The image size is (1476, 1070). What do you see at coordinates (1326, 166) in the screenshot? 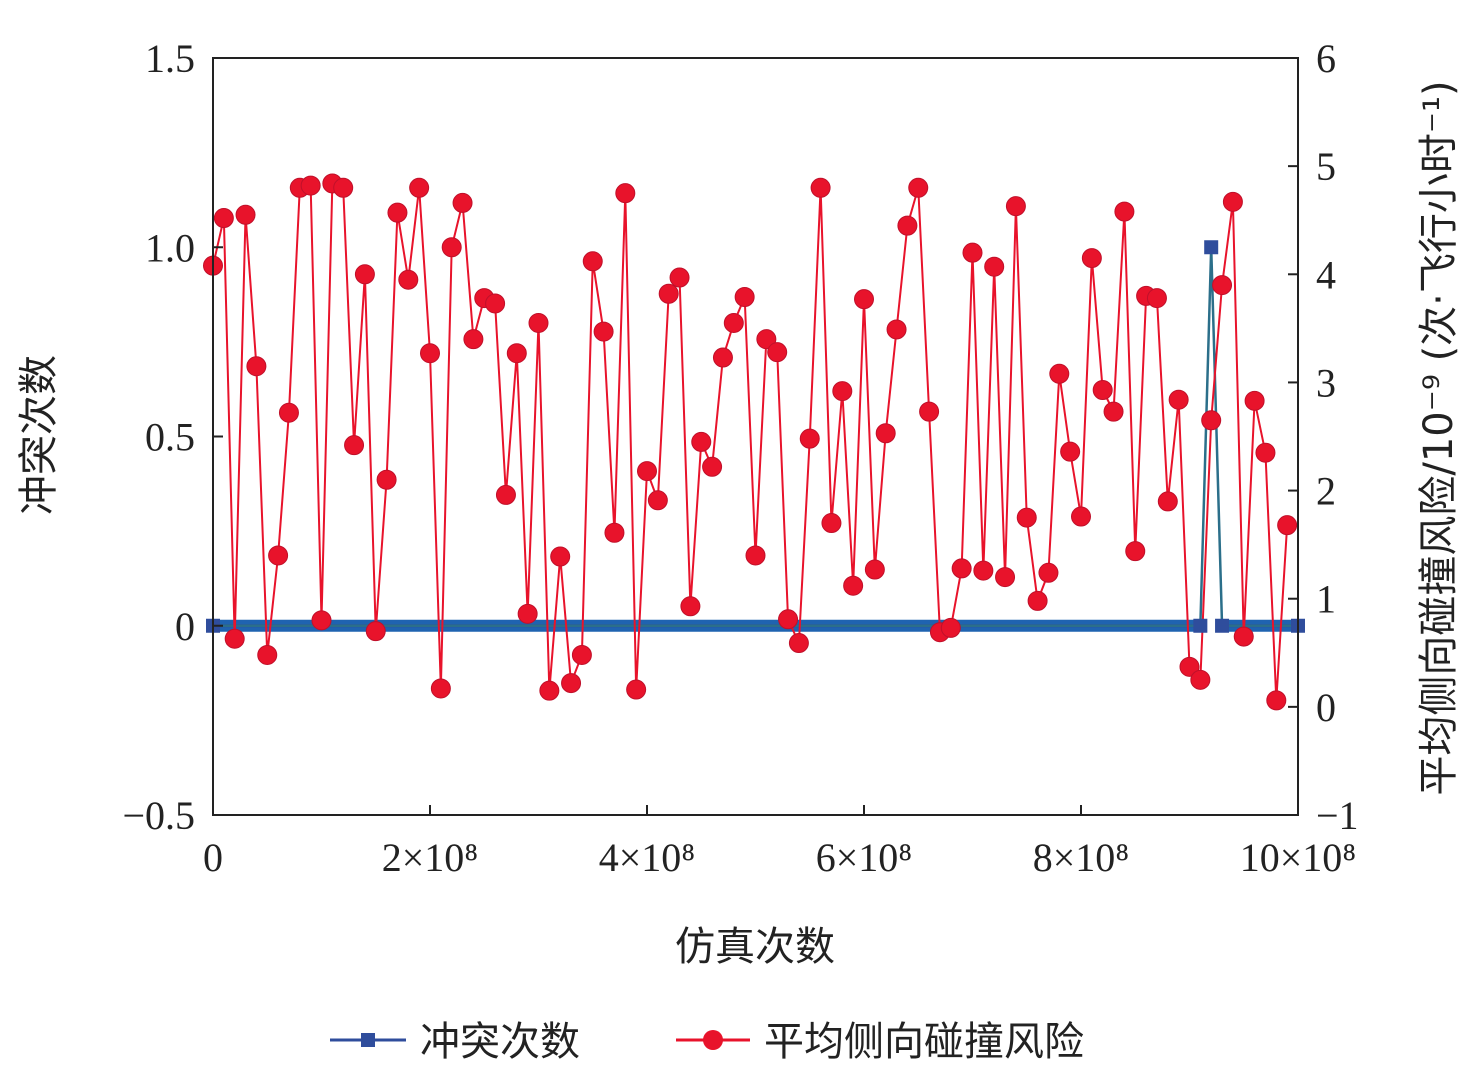
I see `right-y-tick-label: 5` at bounding box center [1326, 166].